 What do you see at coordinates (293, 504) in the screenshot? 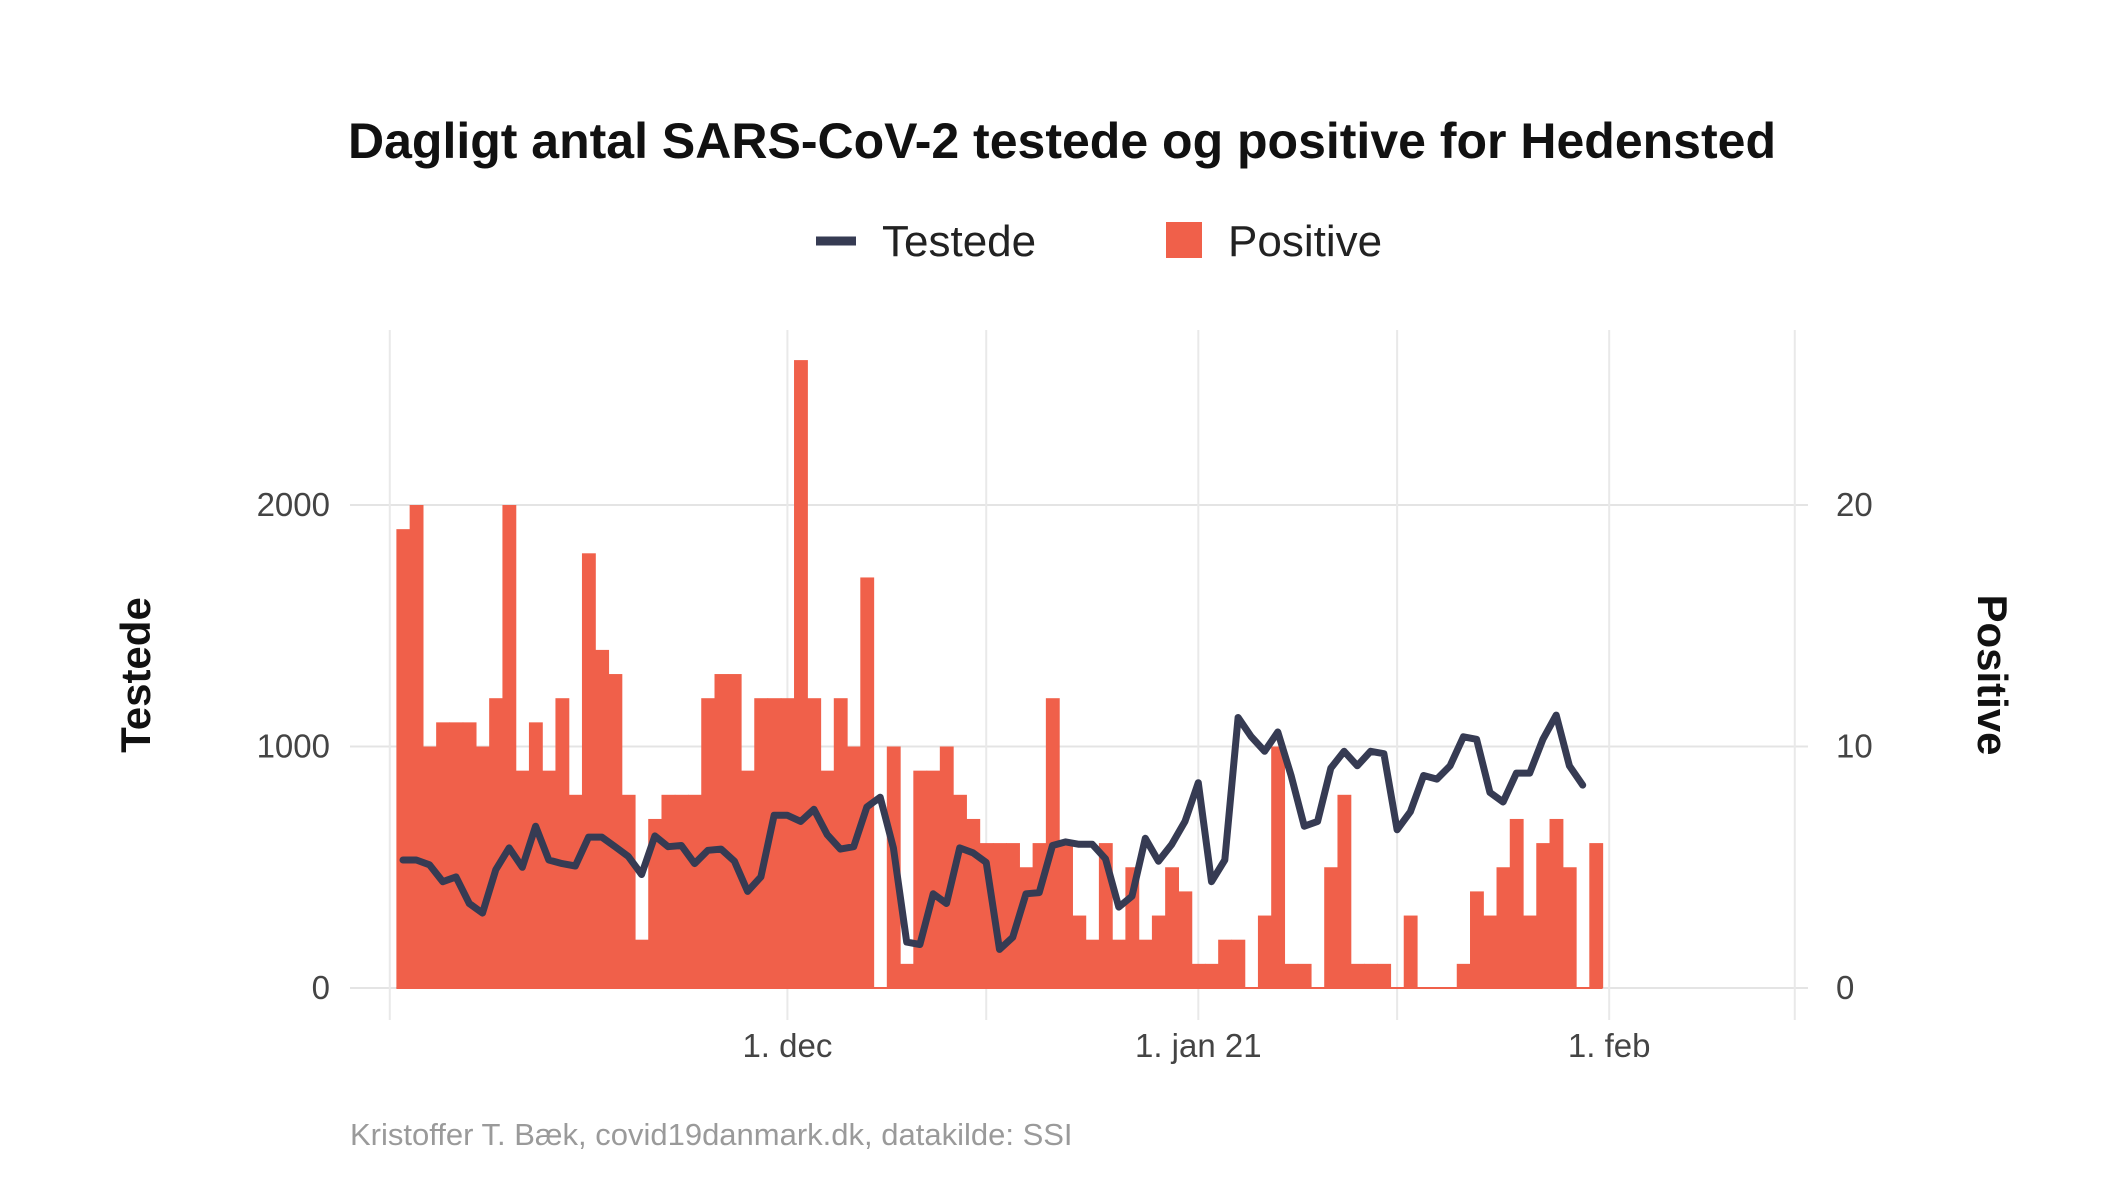
I see `y-left-tick-label: 2000` at bounding box center [293, 504].